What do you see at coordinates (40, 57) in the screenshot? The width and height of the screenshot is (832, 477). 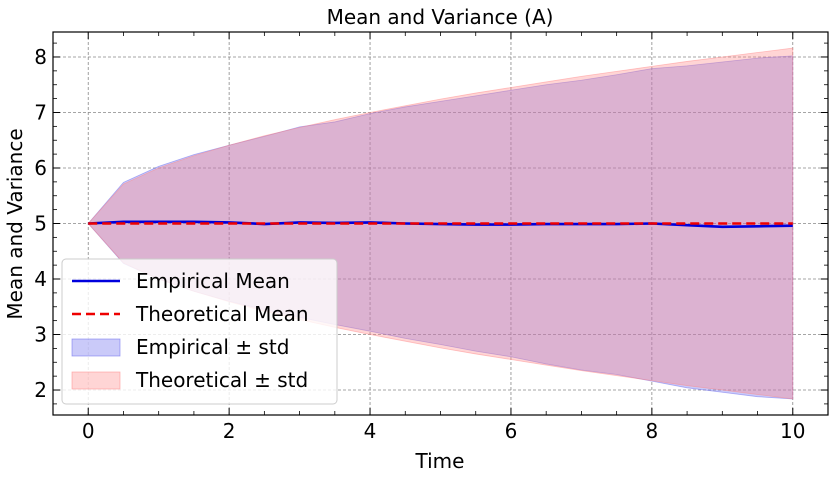 I see `y-tick-label: 8` at bounding box center [40, 57].